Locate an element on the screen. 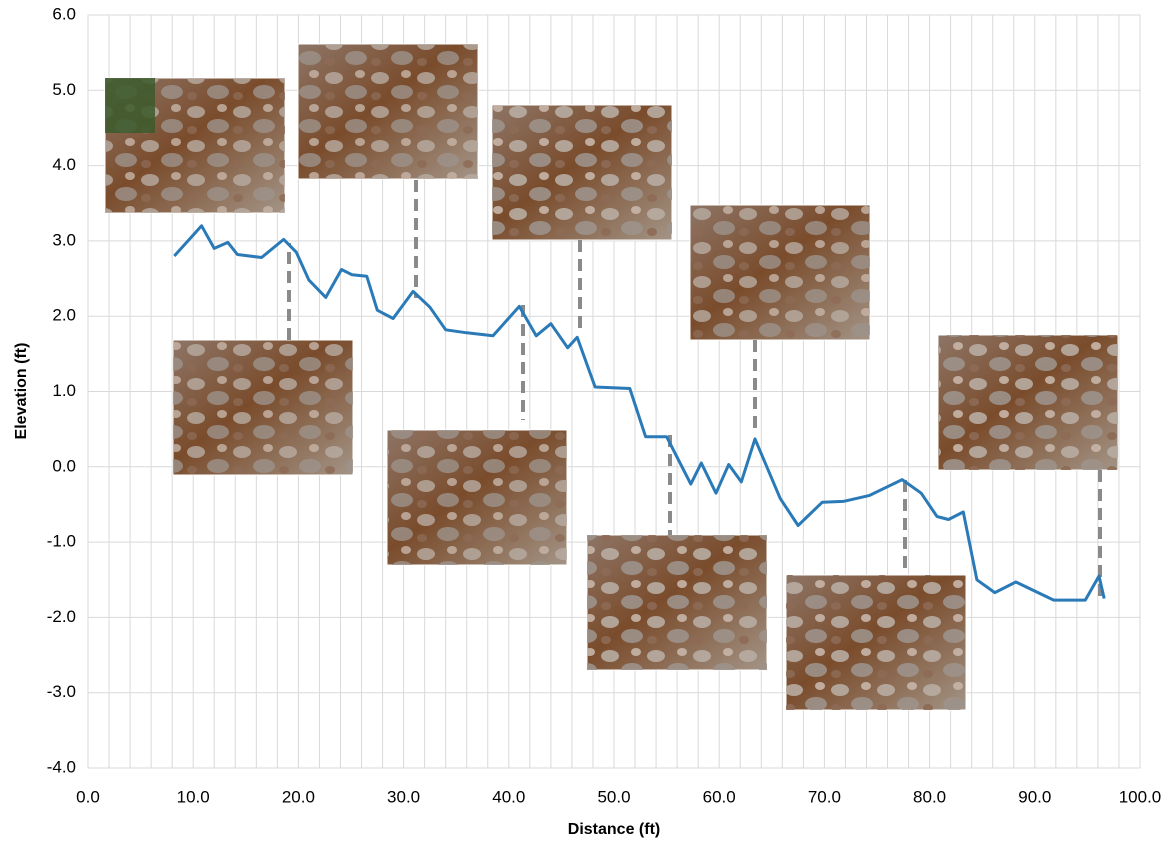 The width and height of the screenshot is (1174, 845). x-tick-label: 10.0 is located at coordinates (193, 796).